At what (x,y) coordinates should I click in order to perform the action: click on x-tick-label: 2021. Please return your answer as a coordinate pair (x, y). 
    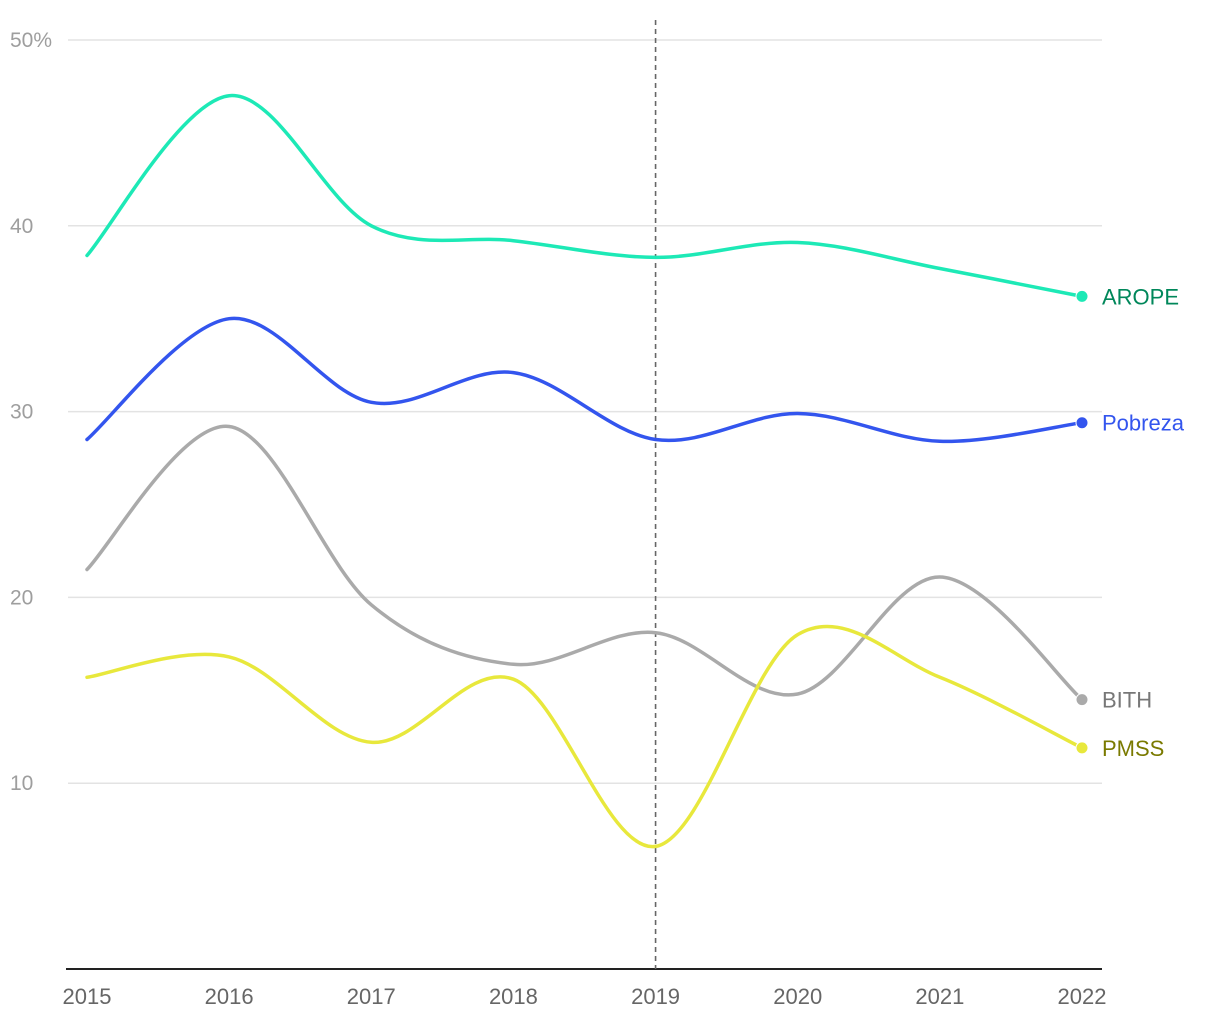
    Looking at the image, I should click on (939, 996).